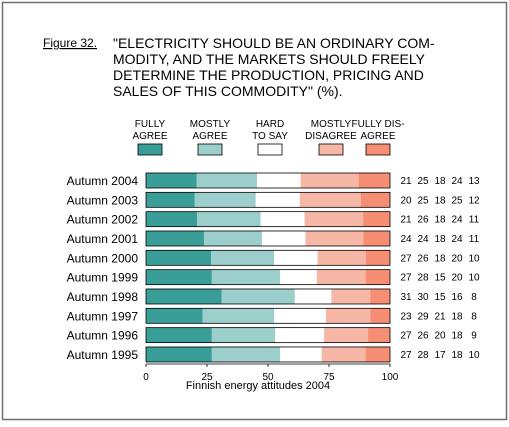 The image size is (509, 427). What do you see at coordinates (146, 377) in the screenshot?
I see `x-tick-label: 0` at bounding box center [146, 377].